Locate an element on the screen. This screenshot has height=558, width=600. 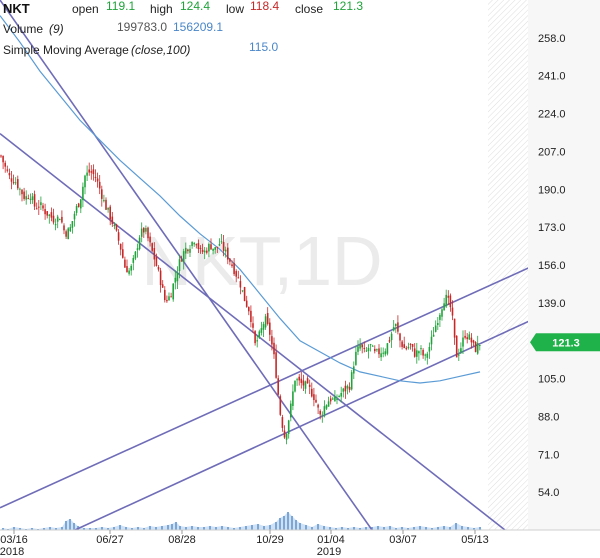
volume-layer is located at coordinates (241, 521).